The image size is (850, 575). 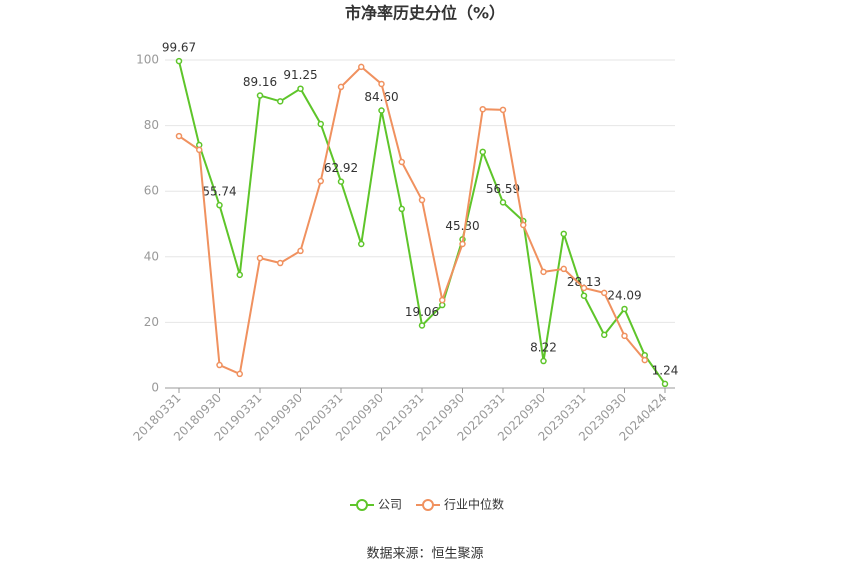 I want to click on data-label: 99.67, so click(x=179, y=48).